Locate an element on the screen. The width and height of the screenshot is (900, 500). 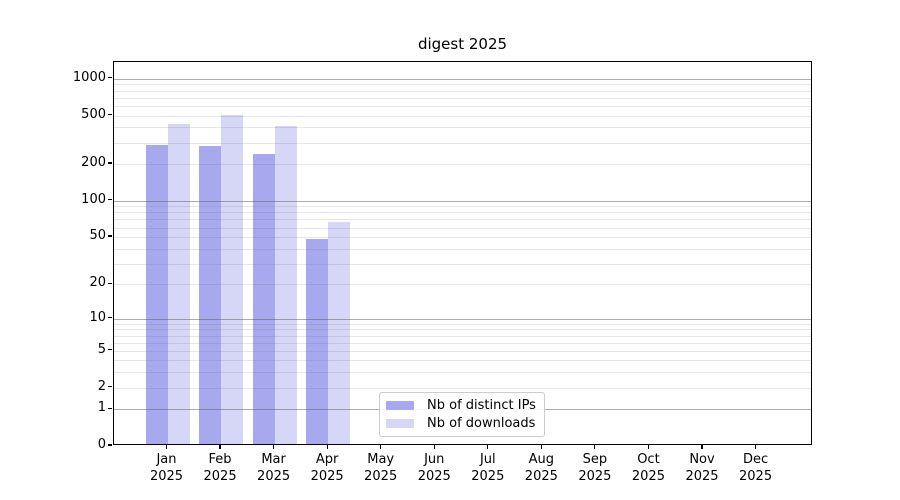
x-tick-label-line: Jan is located at coordinates (166, 459).